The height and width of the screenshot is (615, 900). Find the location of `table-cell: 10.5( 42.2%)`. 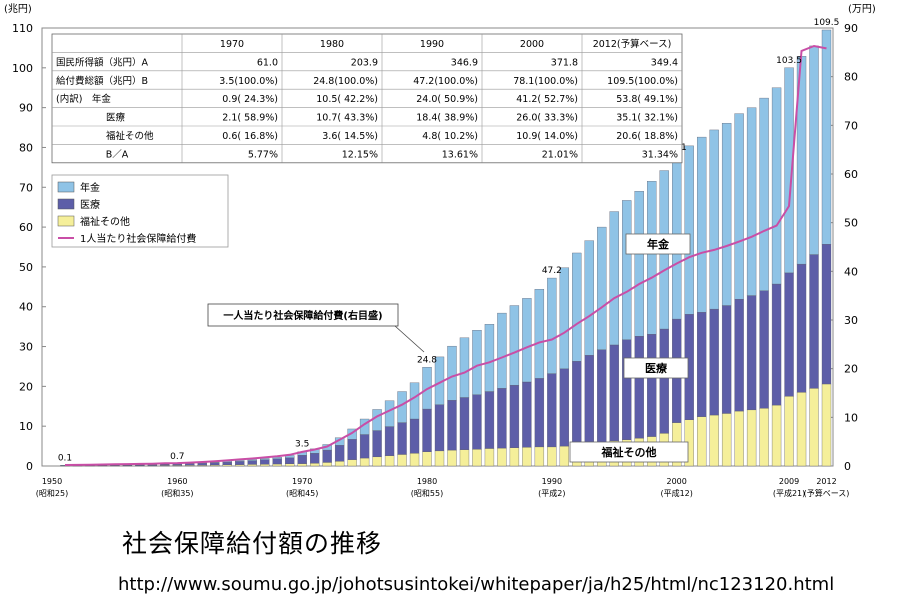

table-cell: 10.5( 42.2%) is located at coordinates (347, 99).